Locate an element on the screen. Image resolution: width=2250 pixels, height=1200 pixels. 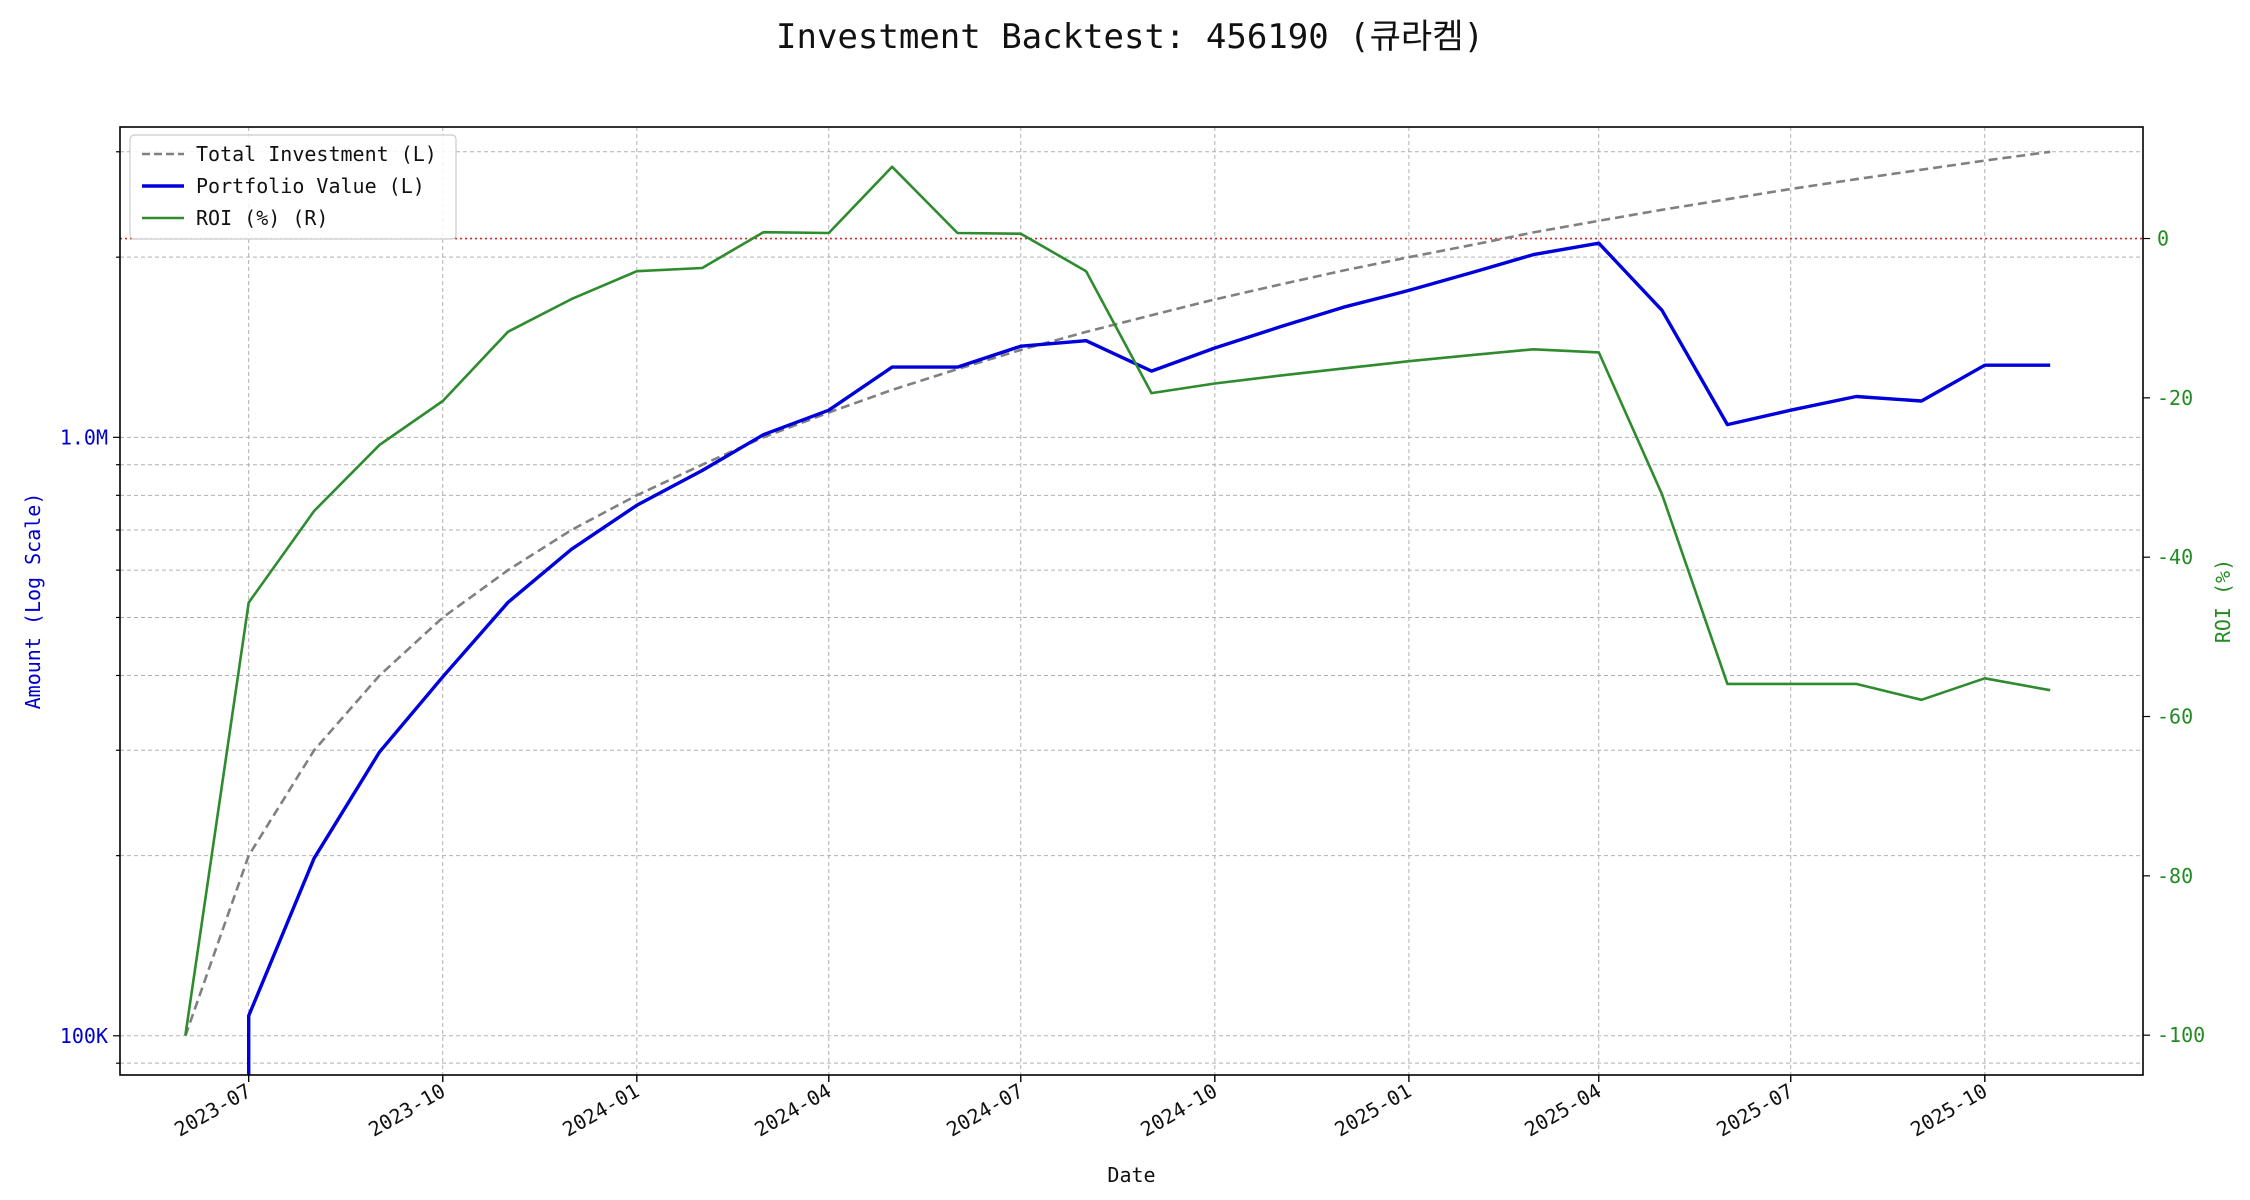
y-right-tick-label: -80 is located at coordinates (2175, 876).